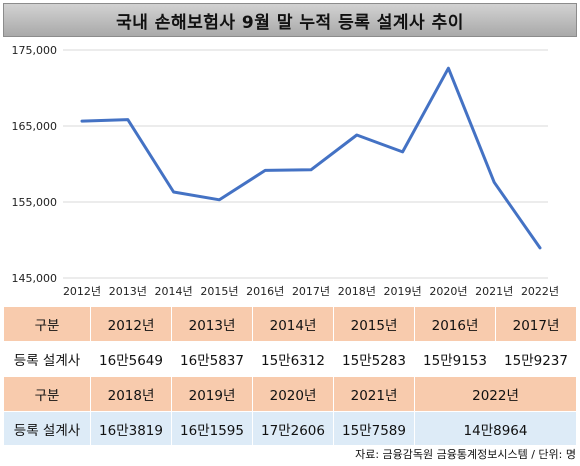  I want to click on x-tick-label: 2016년, so click(265, 291).